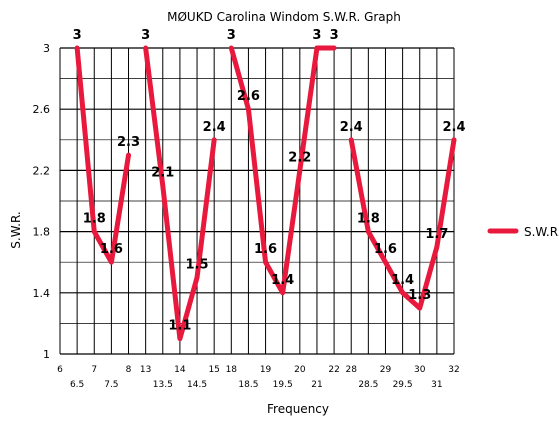  I want to click on y-tick-label: 1, so click(46, 354).